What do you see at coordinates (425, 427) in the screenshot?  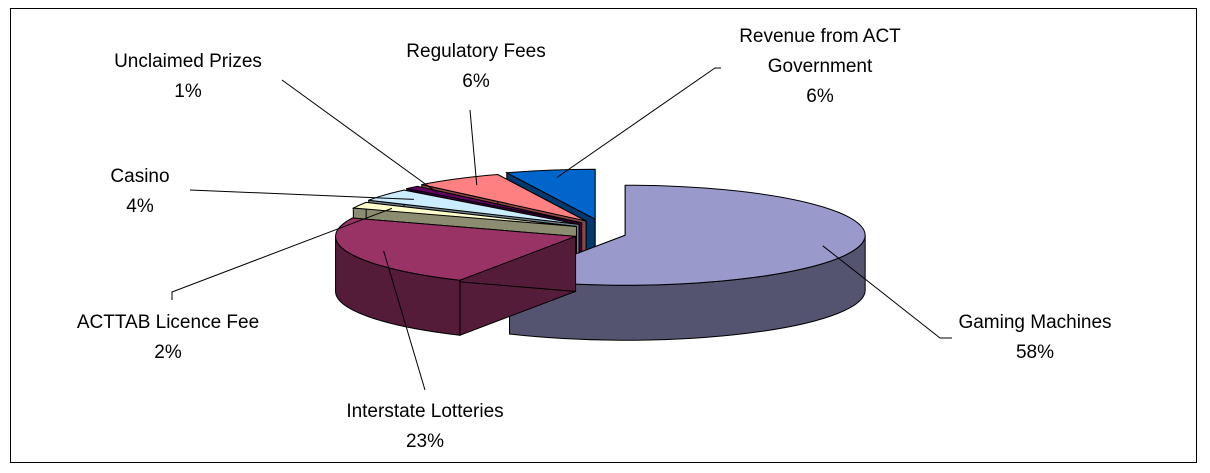 I see `data-label: Interstate Lotteries 23%` at bounding box center [425, 427].